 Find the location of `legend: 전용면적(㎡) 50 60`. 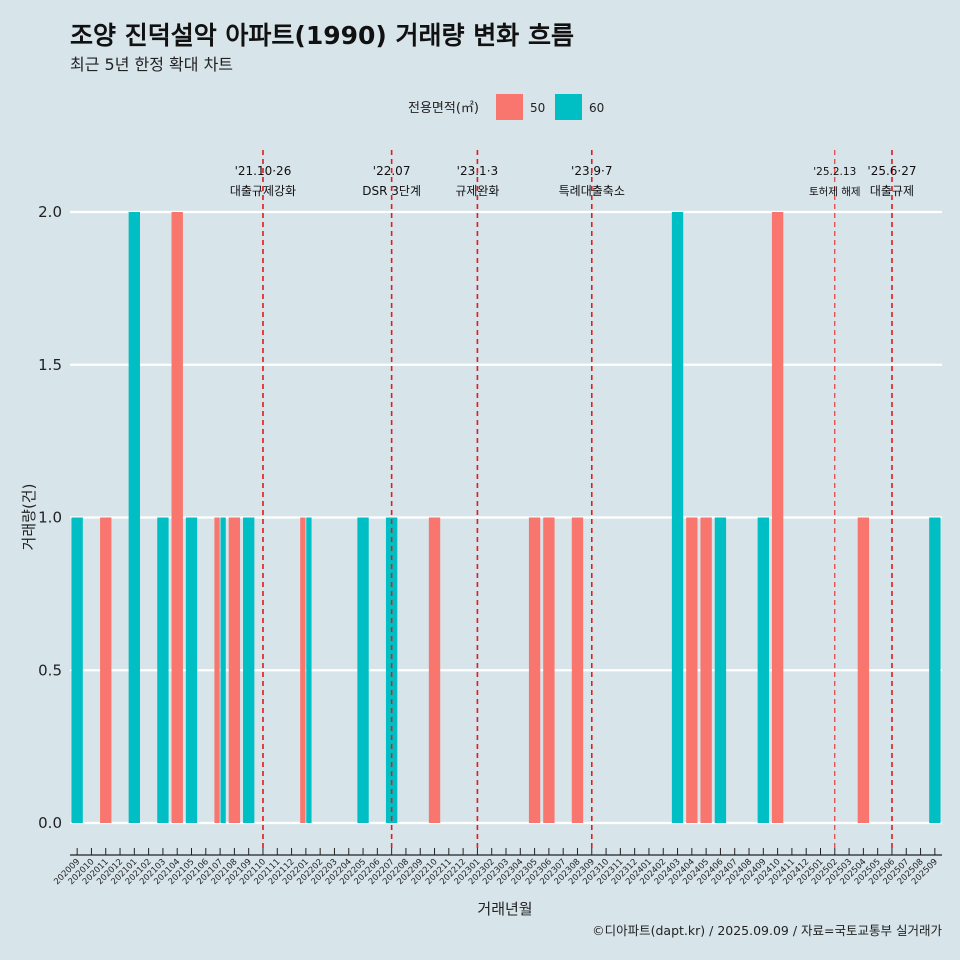

legend: 전용면적(㎡) 50 60 is located at coordinates (506, 107).